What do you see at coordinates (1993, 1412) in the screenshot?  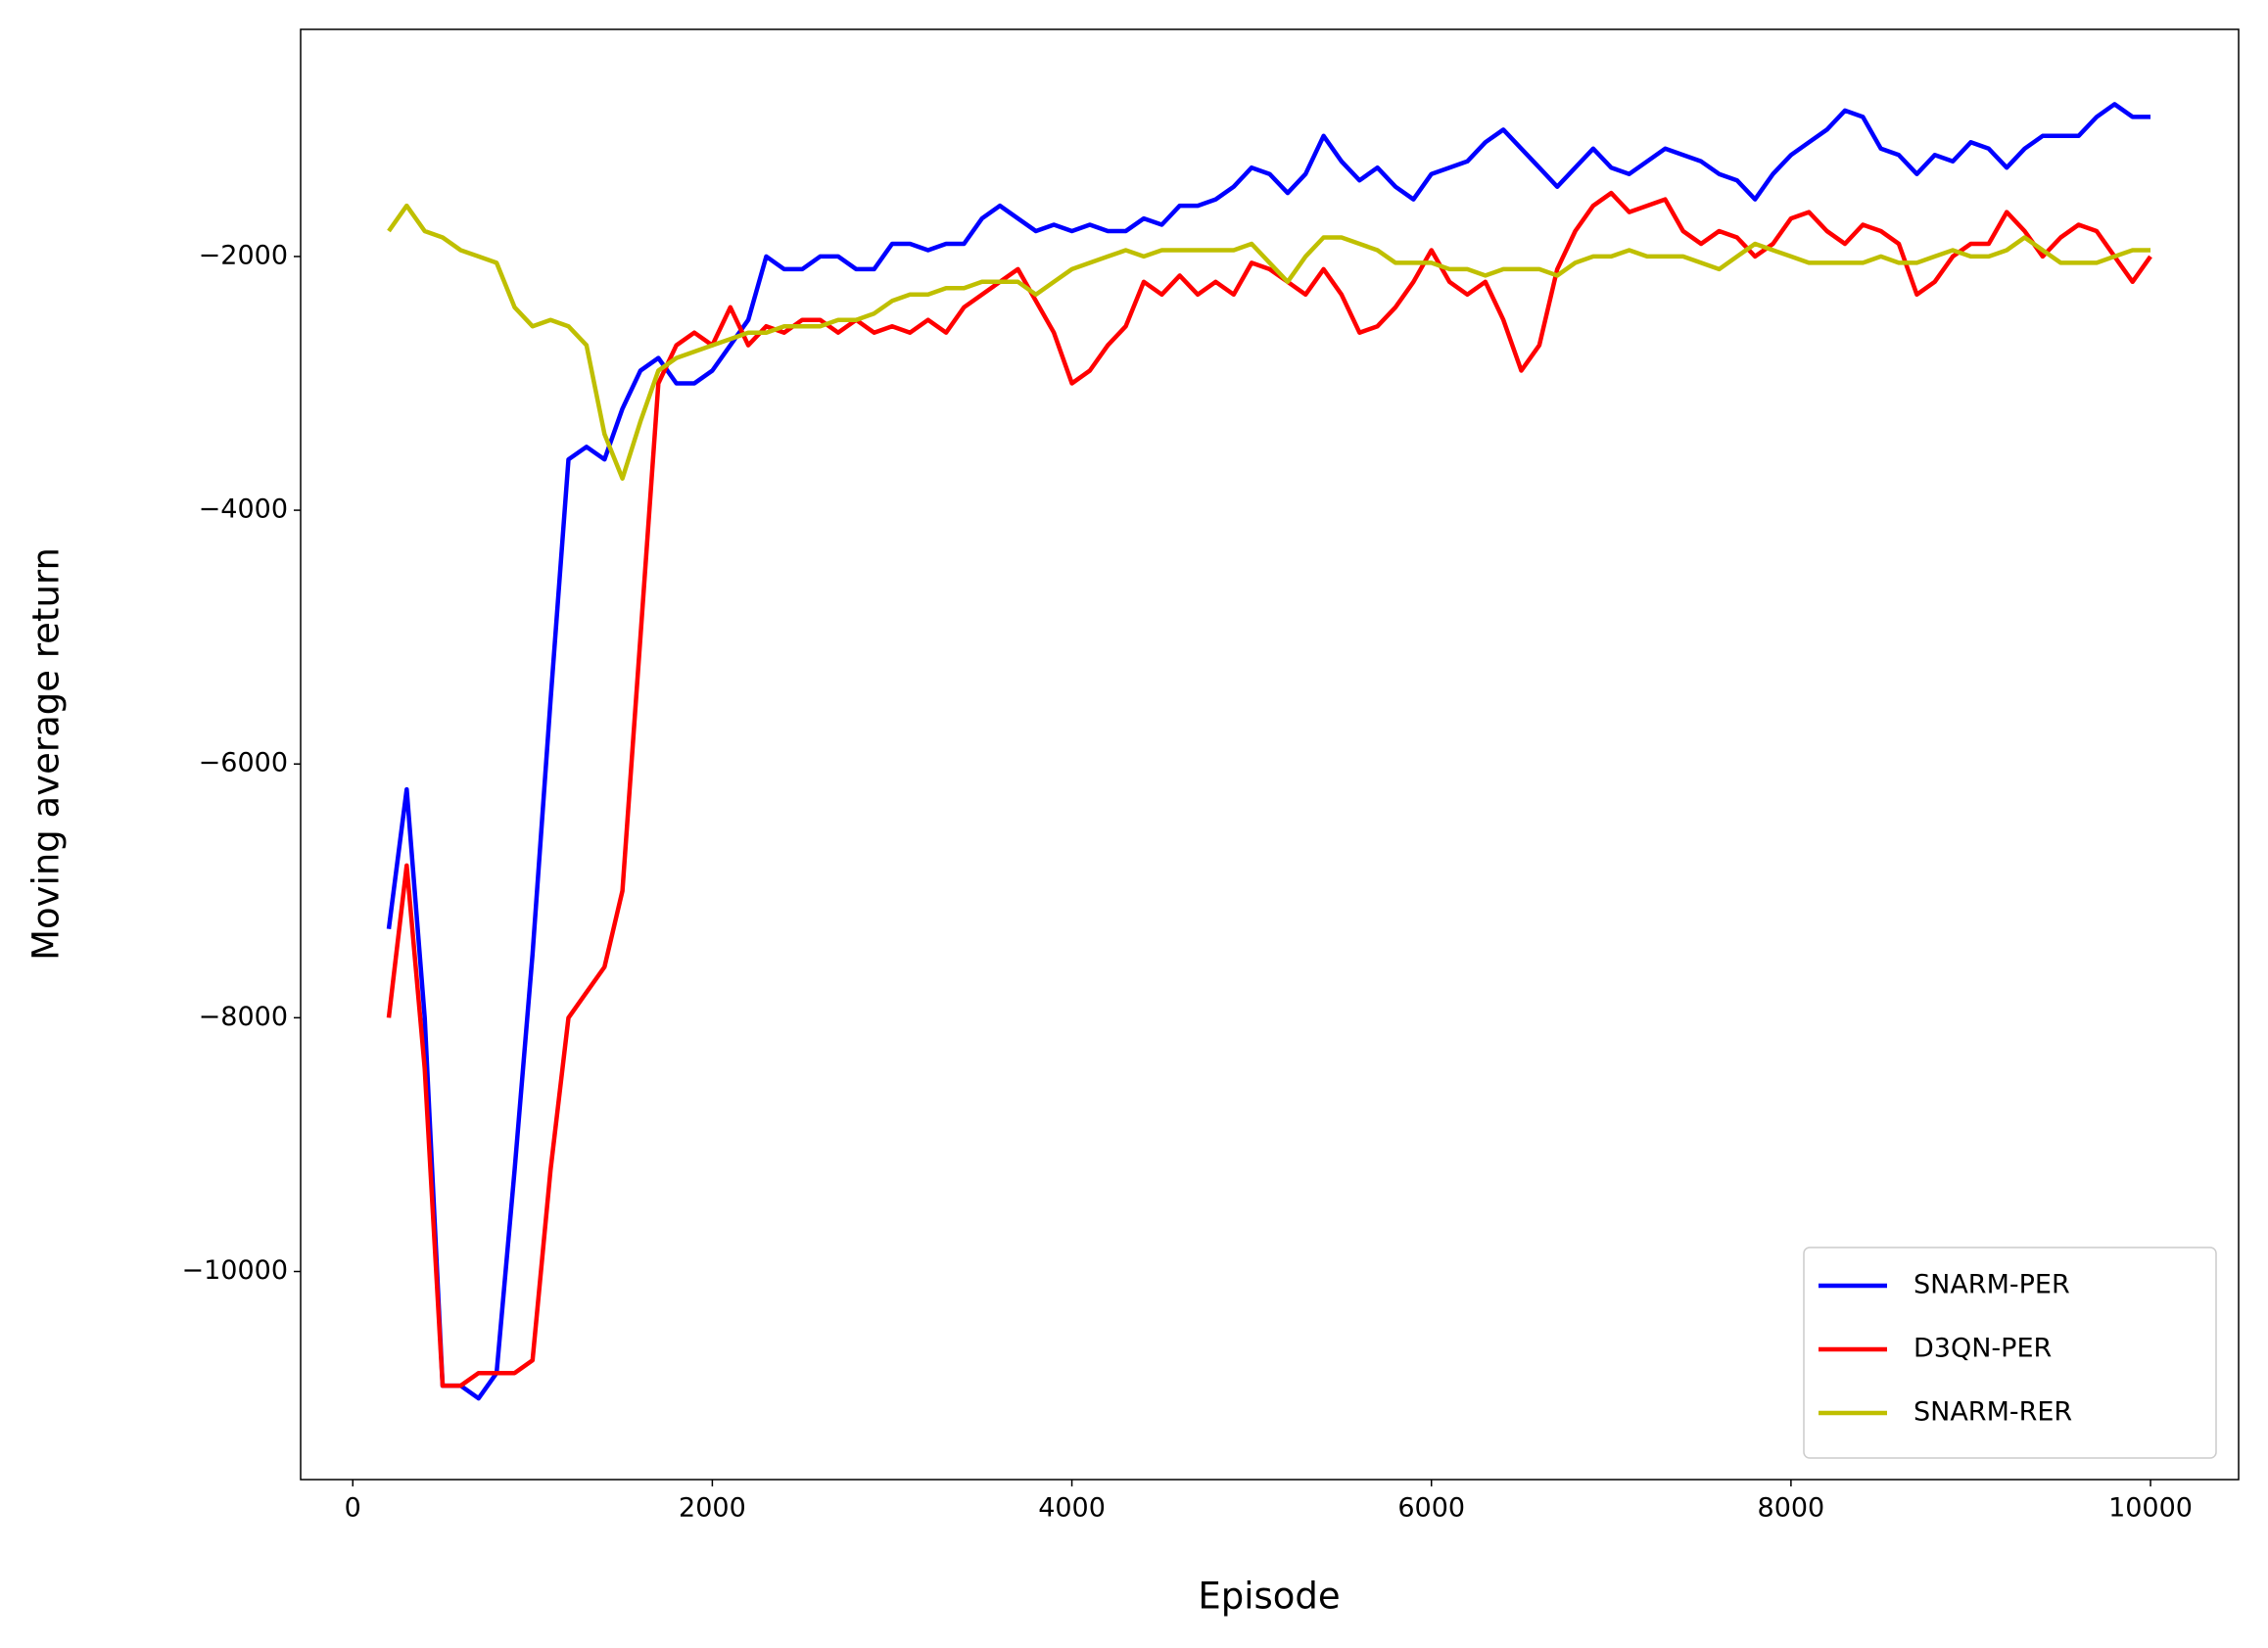 I see `legend-label: SNARM-RER` at bounding box center [1993, 1412].